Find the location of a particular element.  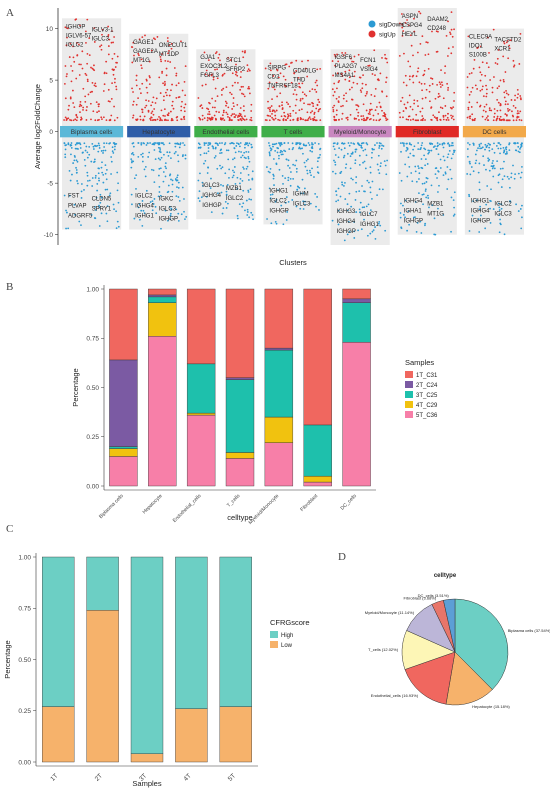

y-axis-title: Percentage is located at coordinates (7, 659).